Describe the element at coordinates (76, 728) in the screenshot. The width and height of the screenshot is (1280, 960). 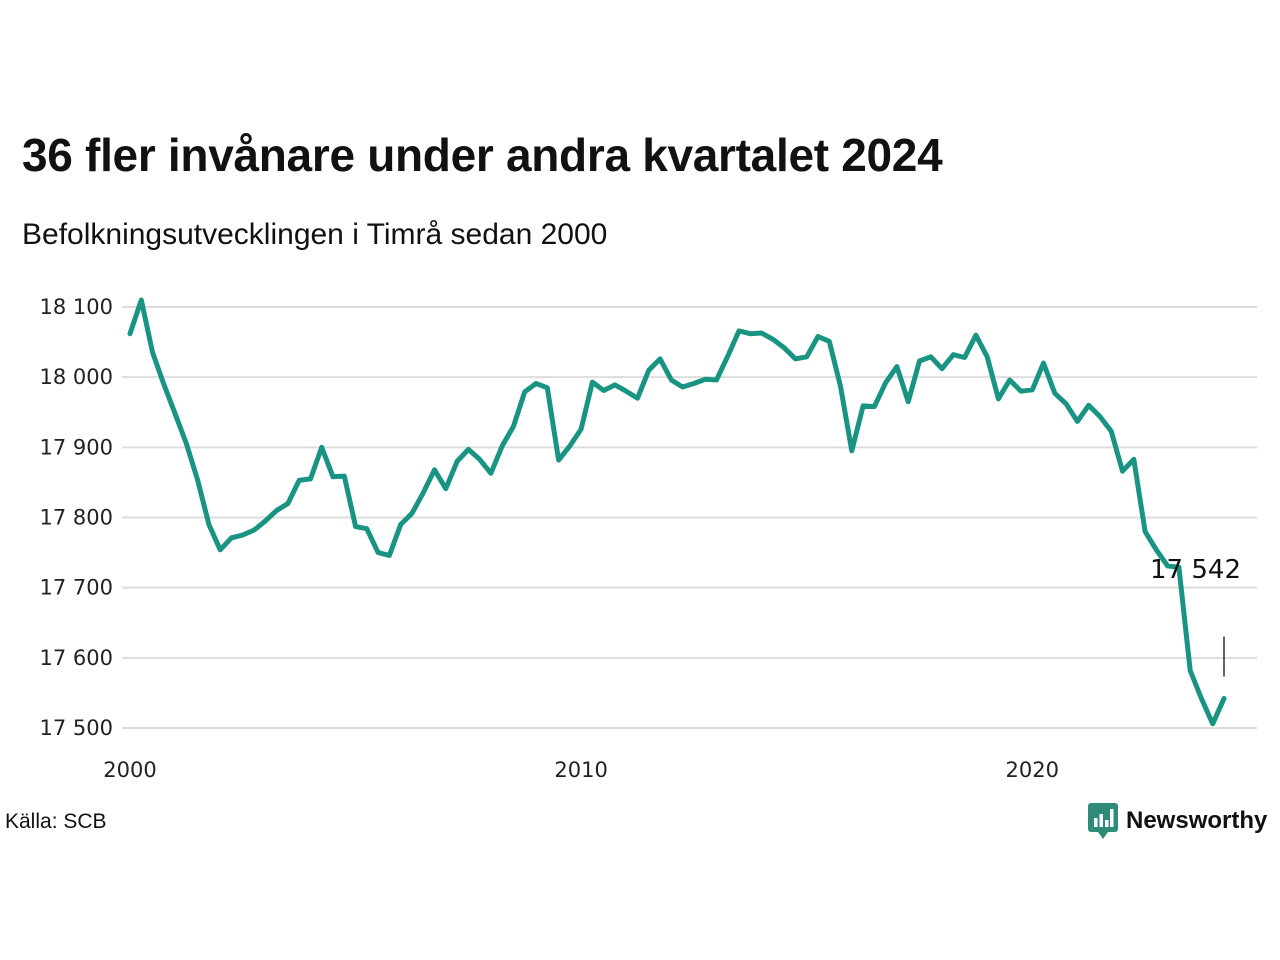
I see `y-tick-label: 17 500` at that location.